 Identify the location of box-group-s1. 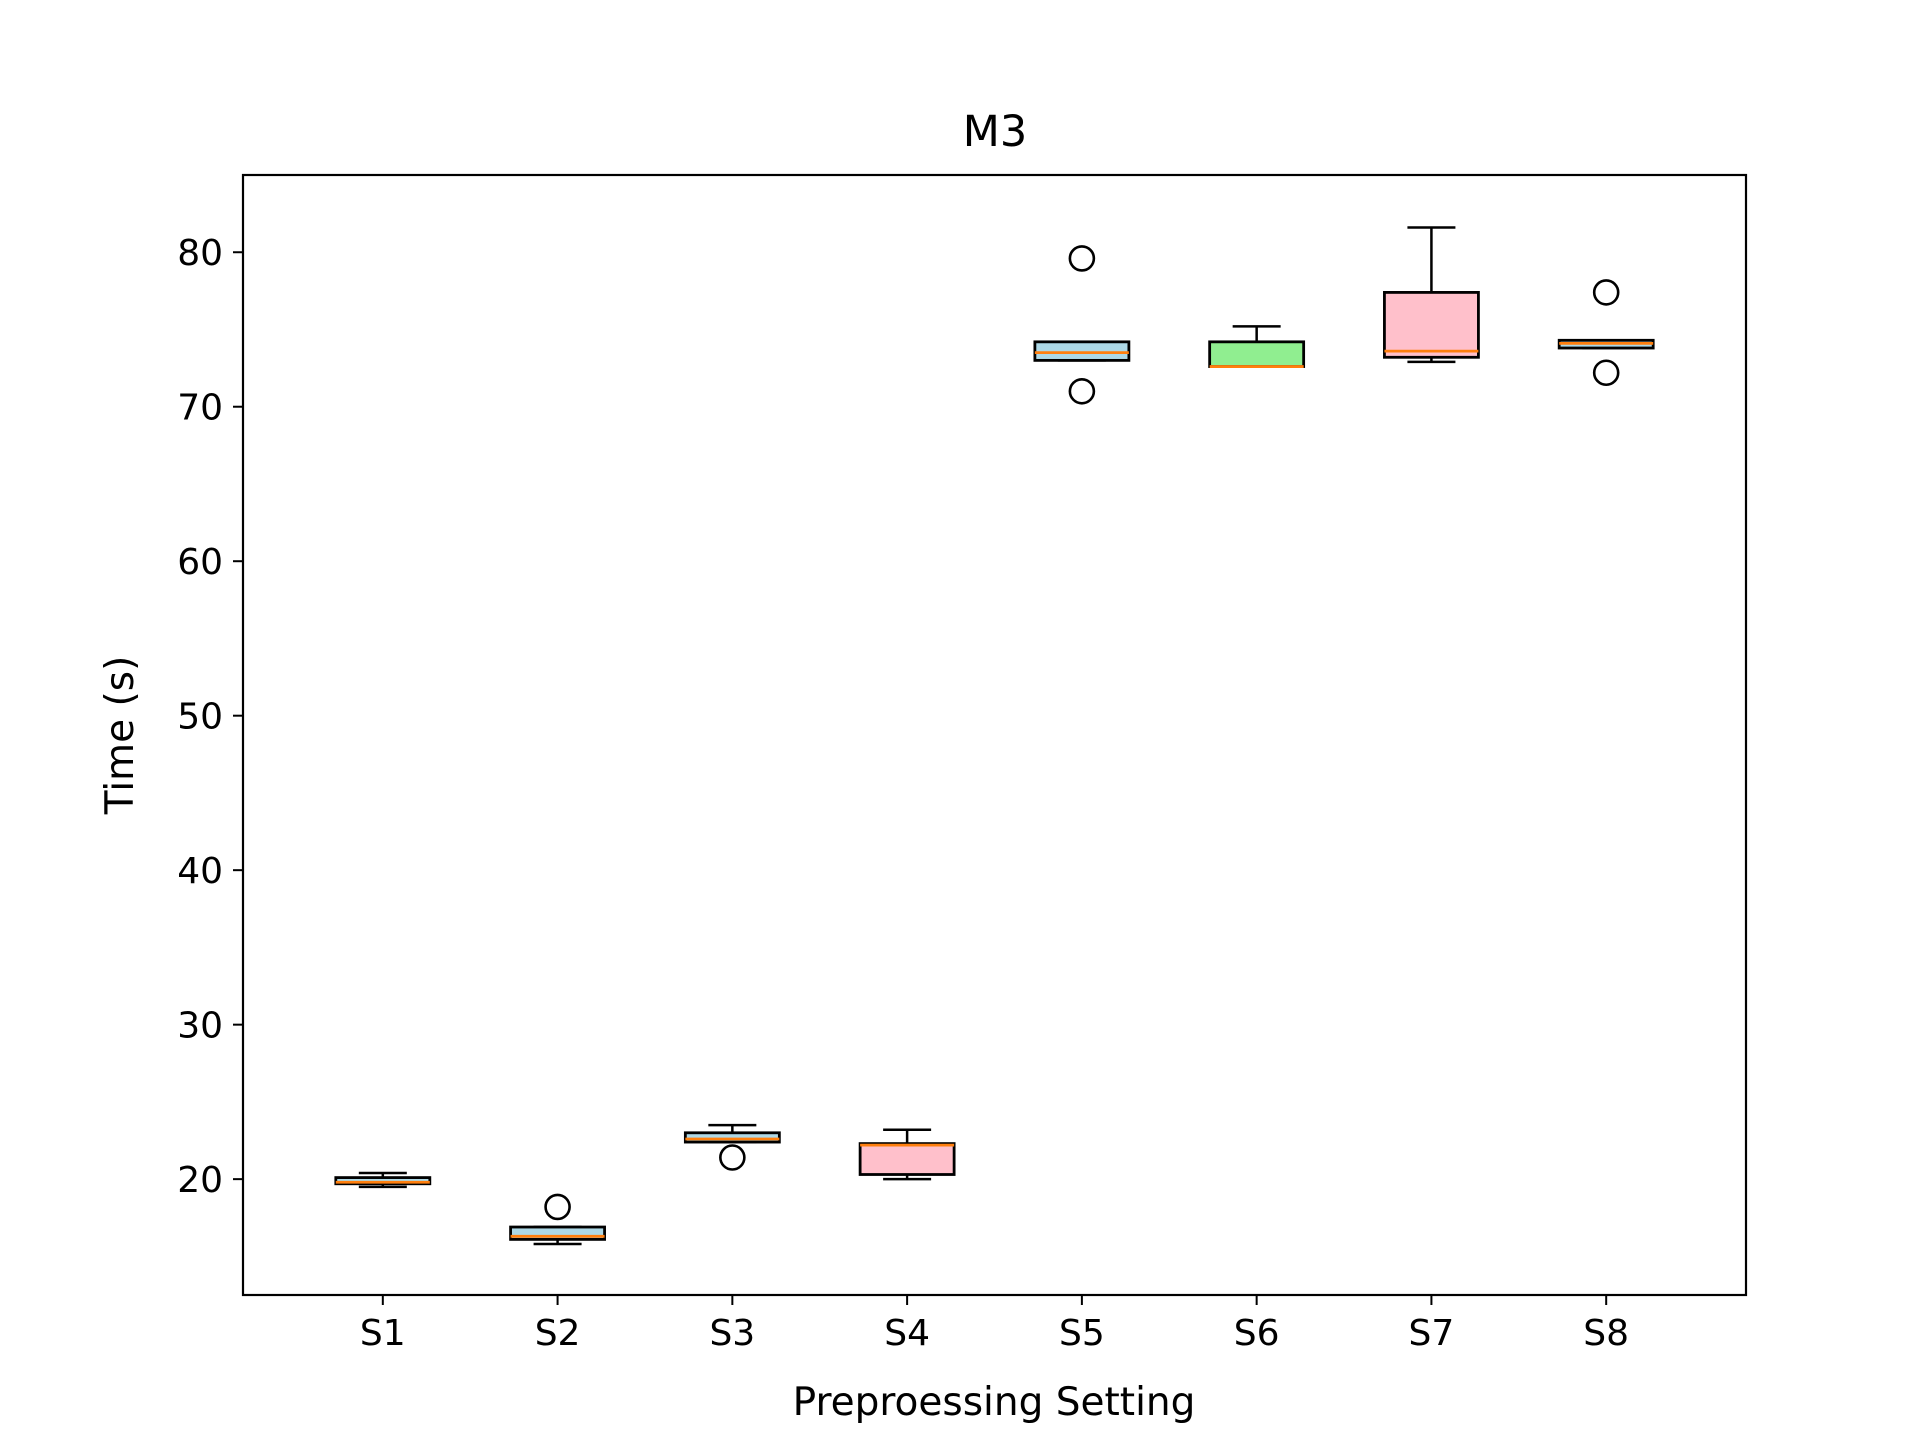
(383, 1180).